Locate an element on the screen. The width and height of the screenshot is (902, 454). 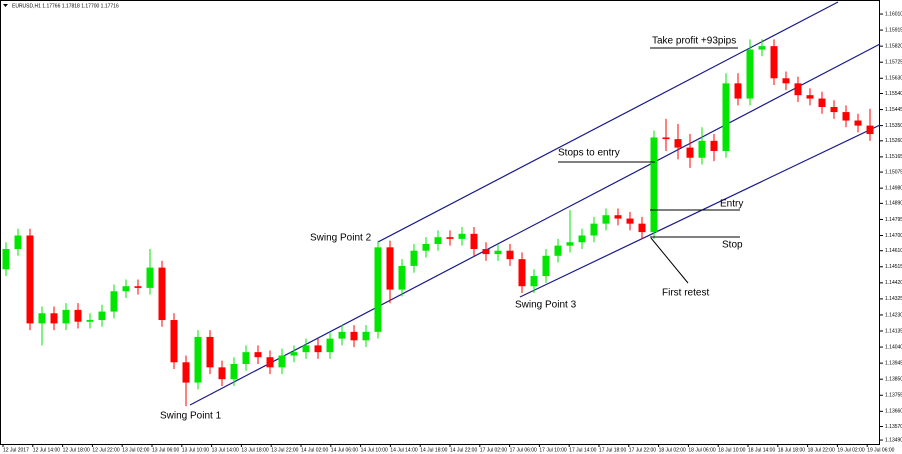
x-tick-label: 17 Jul 14:00 is located at coordinates (582, 450).